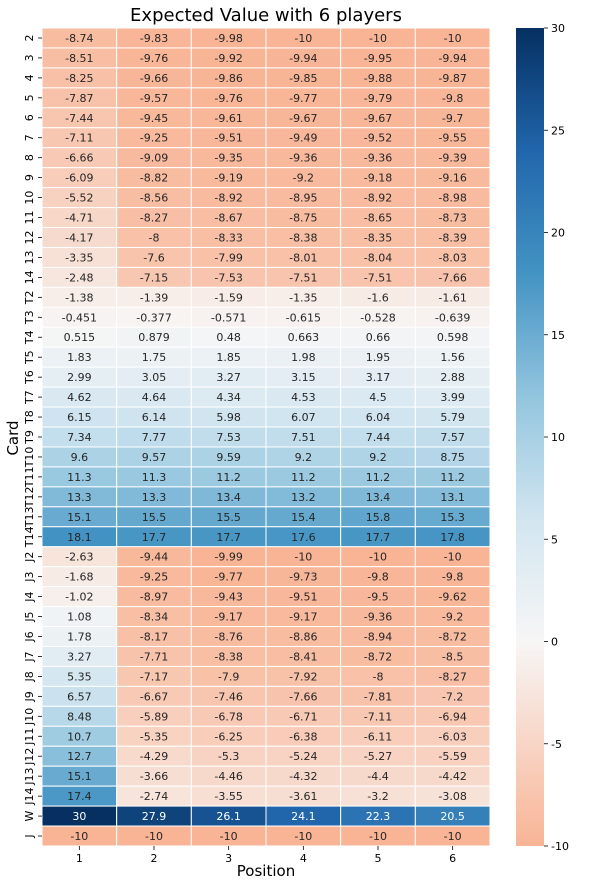 This screenshot has height=885, width=593. Describe the element at coordinates (228, 858) in the screenshot. I see `x-tick-label: 3` at that location.